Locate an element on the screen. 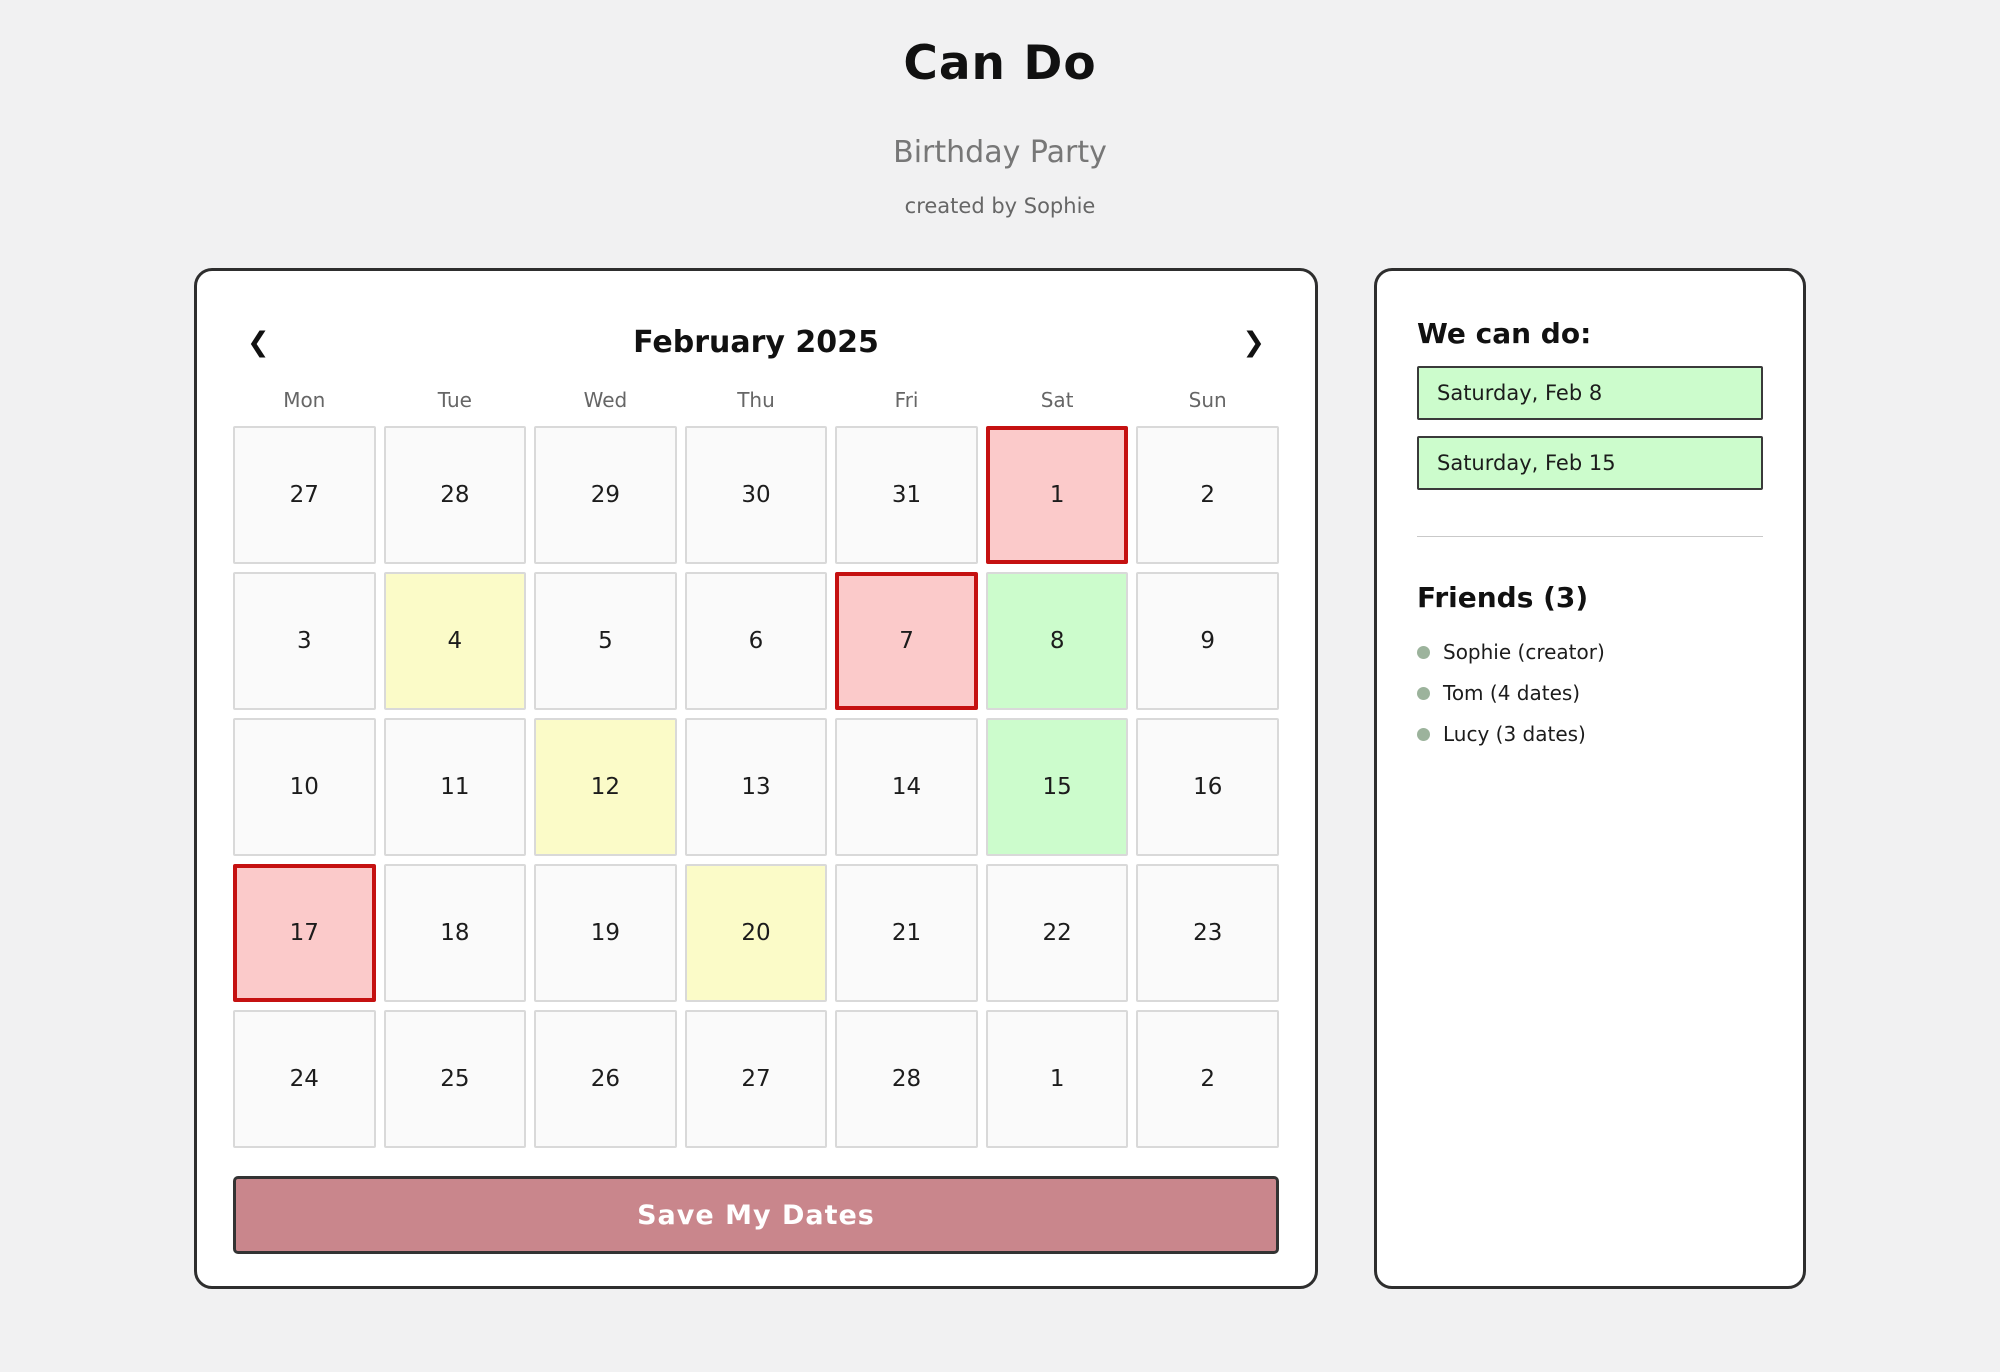 This screenshot has height=1372, width=2000. day-cell: 17 is located at coordinates (304, 933).